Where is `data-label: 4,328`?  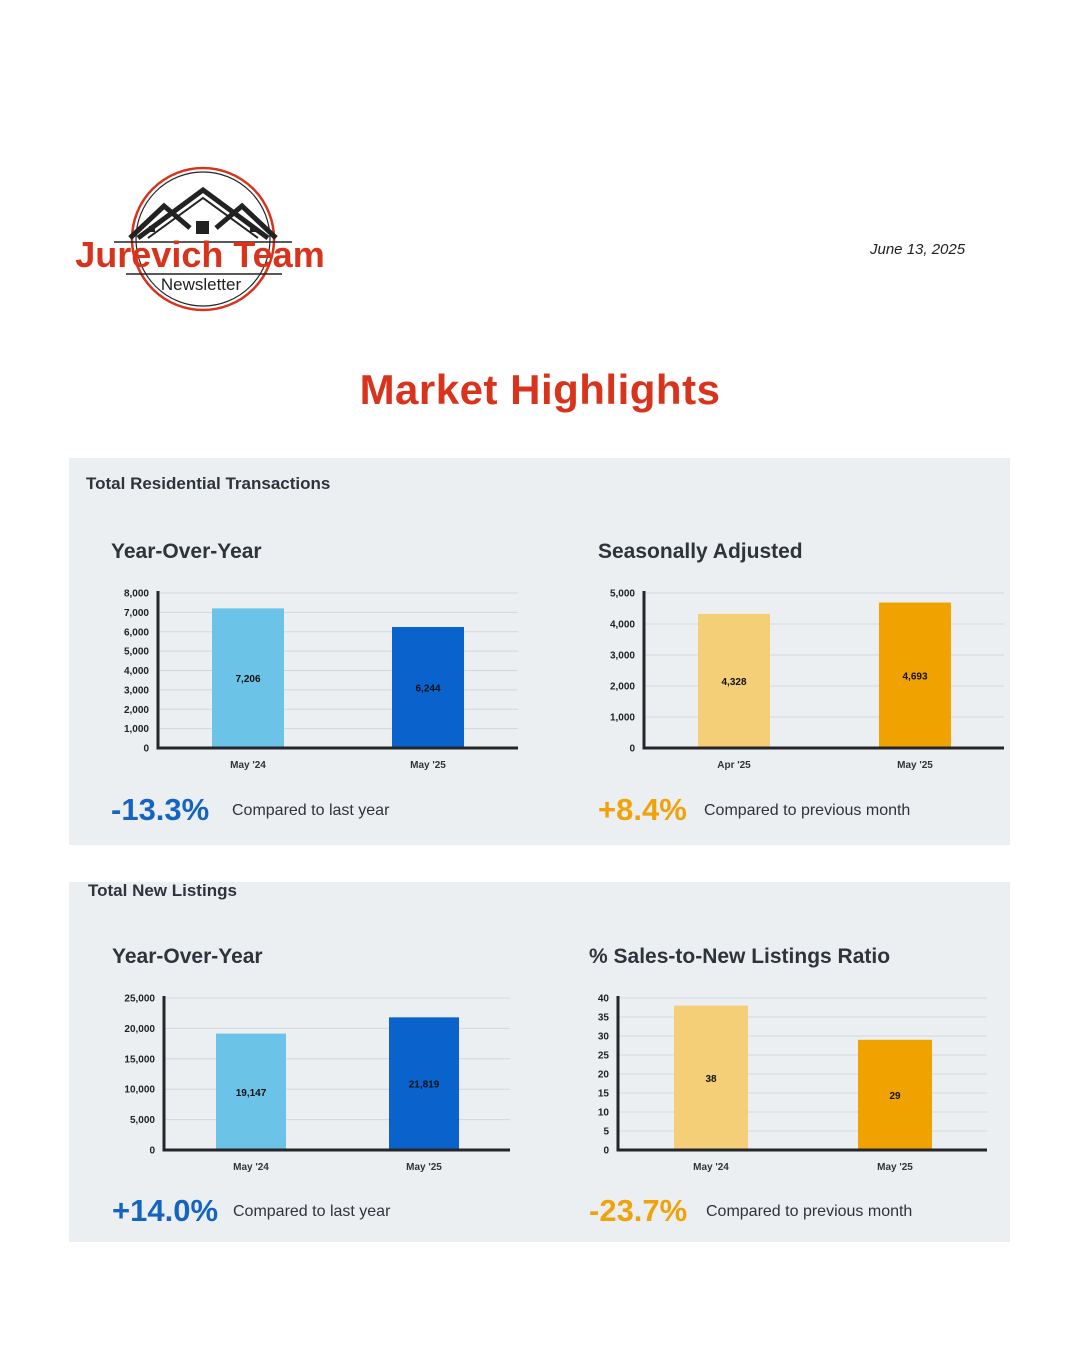
data-label: 4,328 is located at coordinates (733, 682).